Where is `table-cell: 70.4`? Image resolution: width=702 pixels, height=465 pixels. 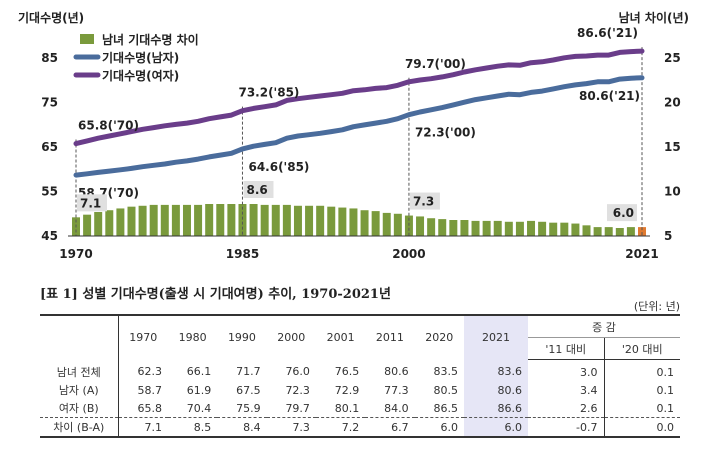
table-cell: 70.4 is located at coordinates (199, 408).